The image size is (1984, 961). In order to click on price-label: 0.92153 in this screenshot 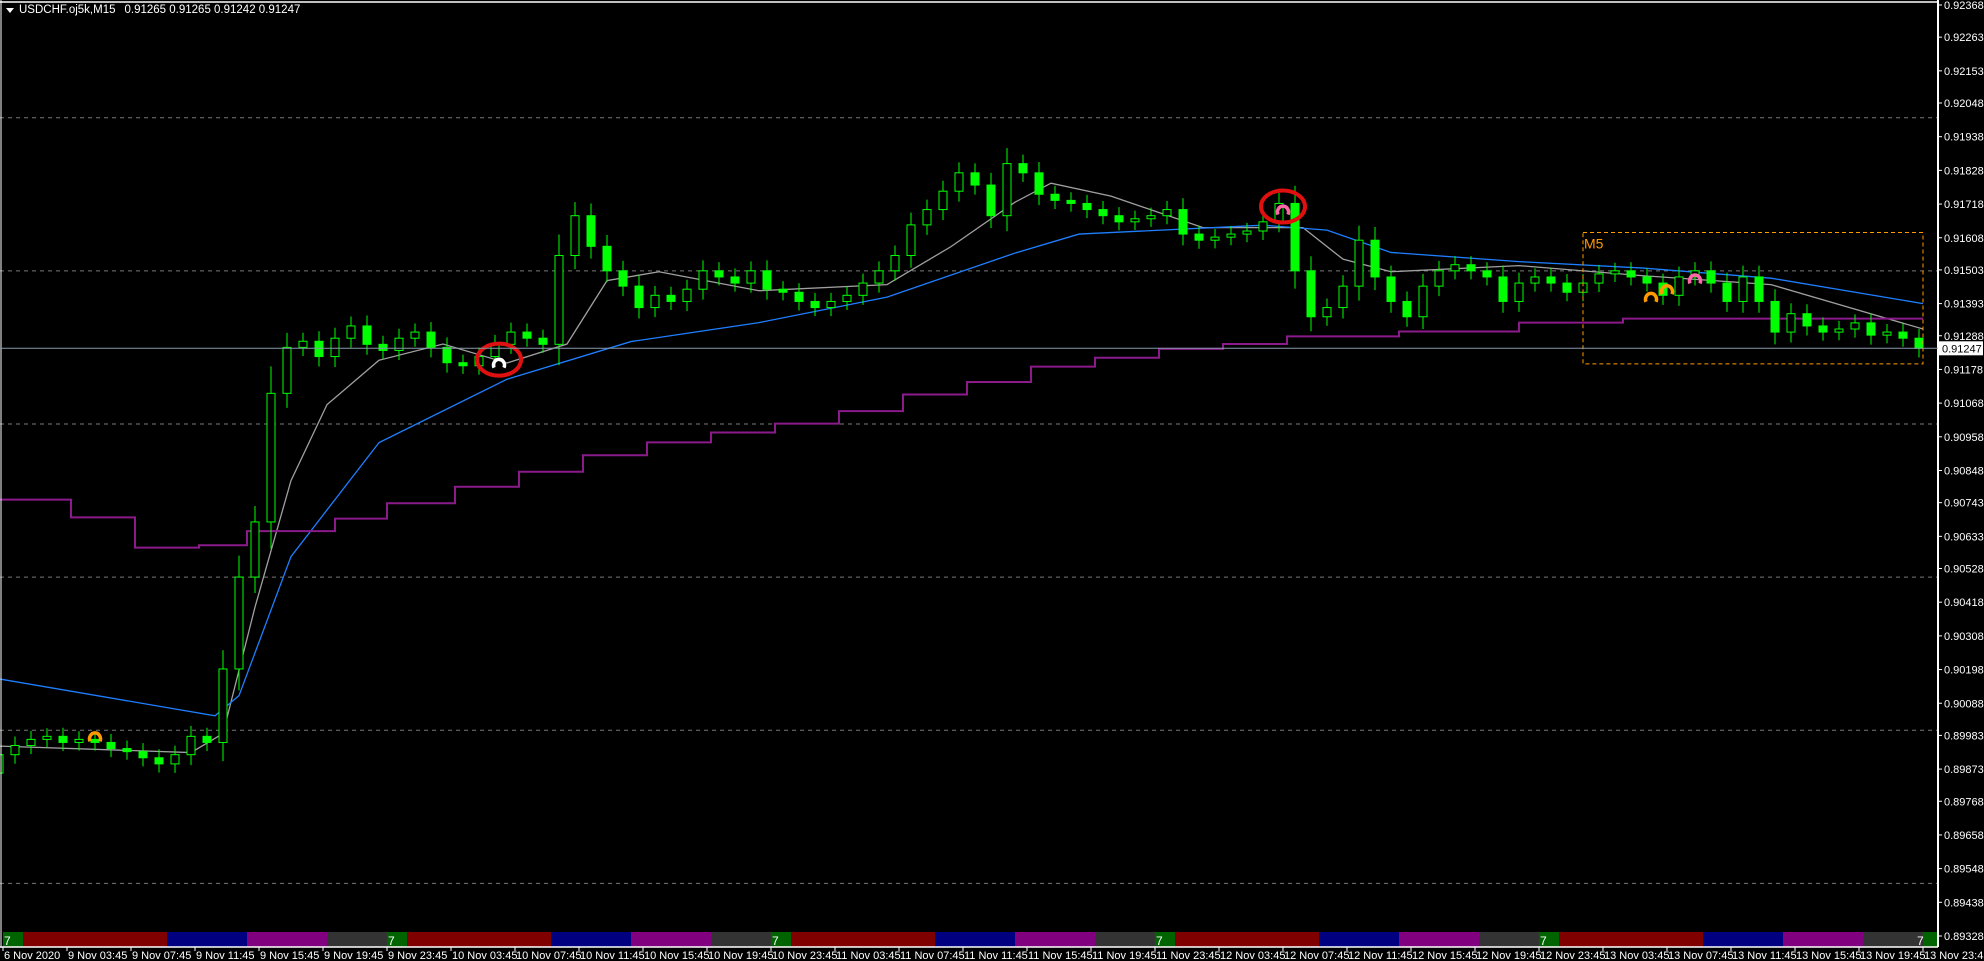, I will do `click(1964, 72)`.